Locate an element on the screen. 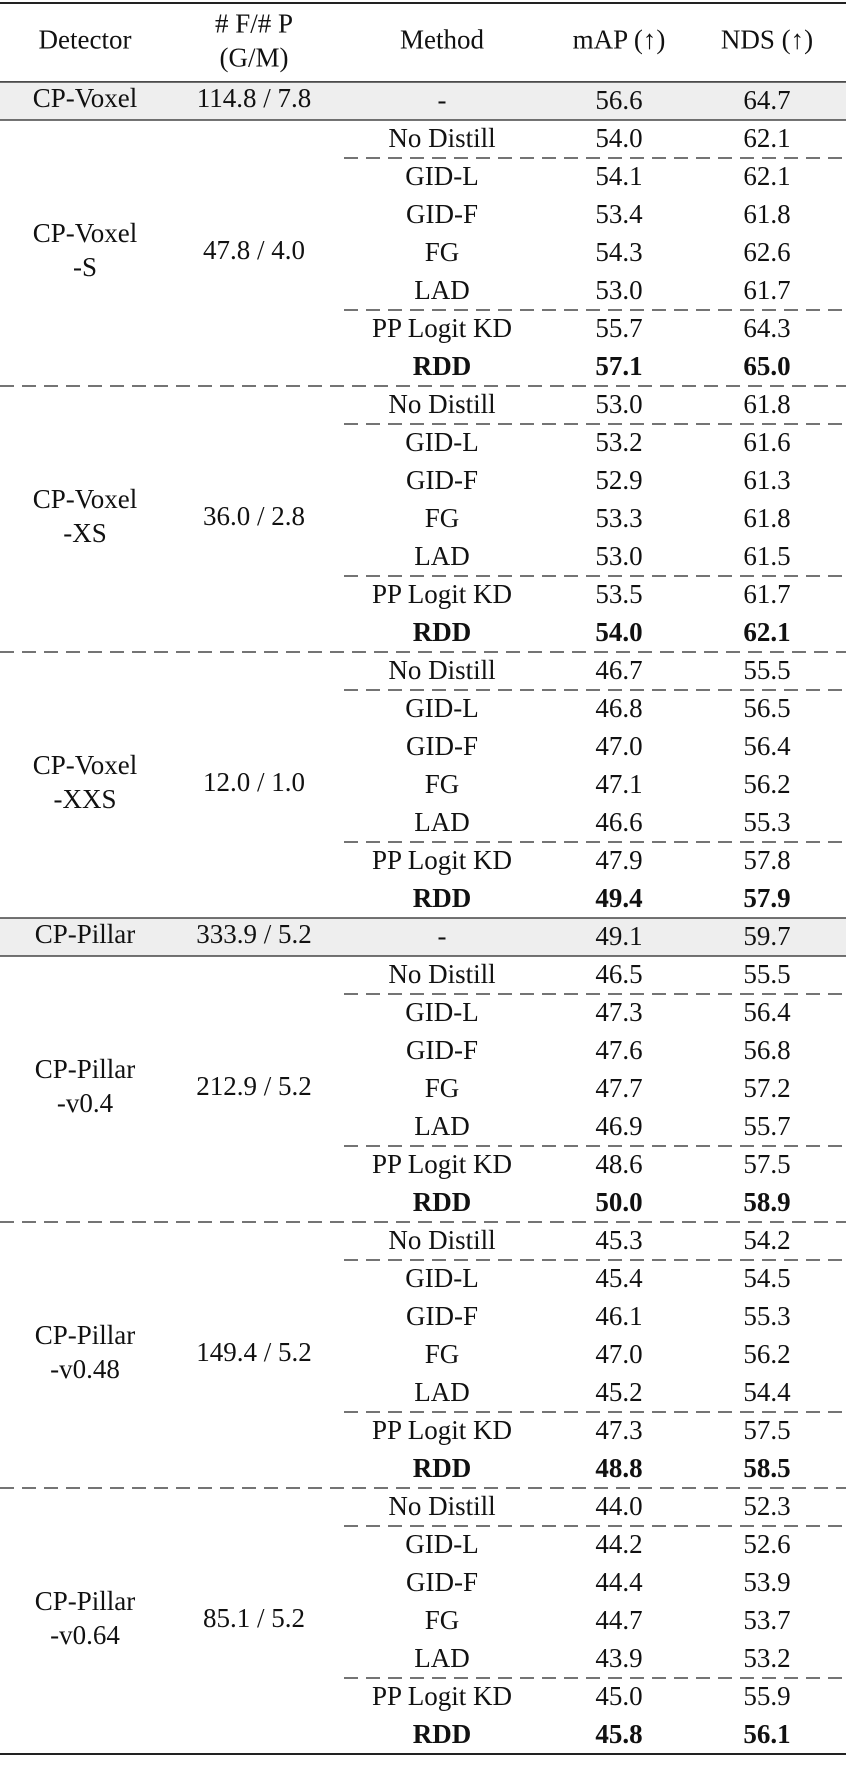 The width and height of the screenshot is (846, 1771). map-value: 57.1 is located at coordinates (618, 366).